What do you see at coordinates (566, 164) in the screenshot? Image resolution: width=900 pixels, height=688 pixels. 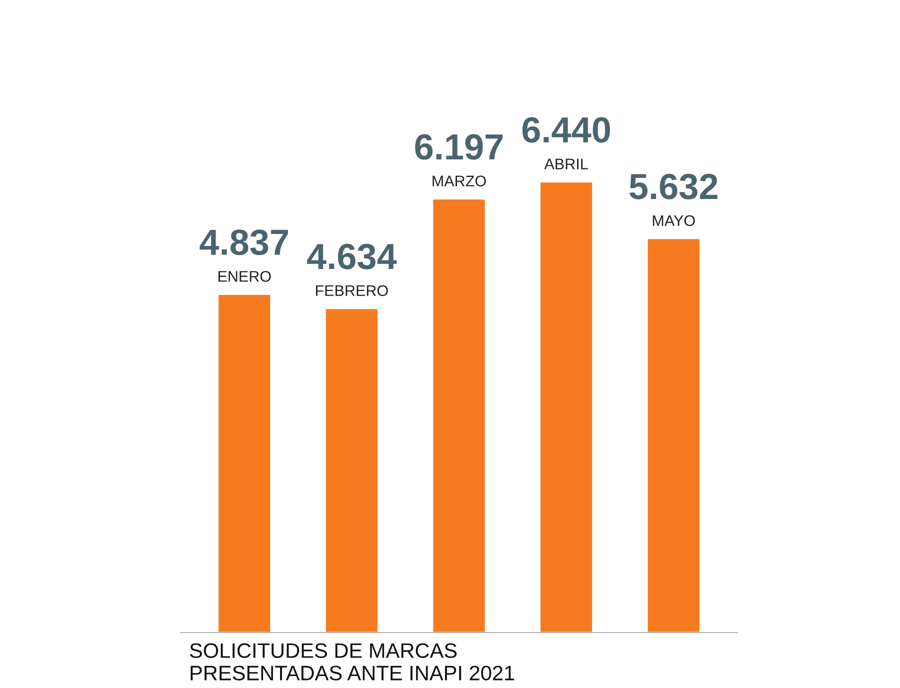 I see `x-tick-label: ABRIL` at bounding box center [566, 164].